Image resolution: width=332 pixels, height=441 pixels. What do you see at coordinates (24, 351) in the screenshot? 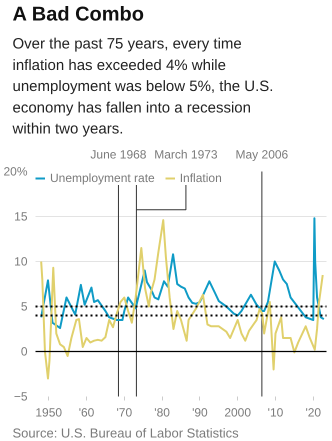
I see `y-tick-label: 0` at bounding box center [24, 351].